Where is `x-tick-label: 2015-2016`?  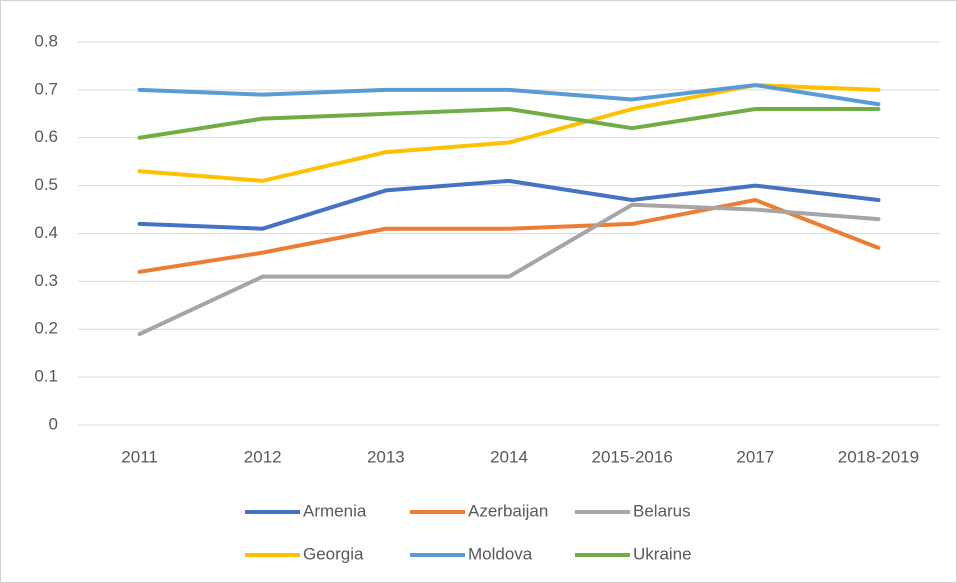
x-tick-label: 2015-2016 is located at coordinates (631, 456).